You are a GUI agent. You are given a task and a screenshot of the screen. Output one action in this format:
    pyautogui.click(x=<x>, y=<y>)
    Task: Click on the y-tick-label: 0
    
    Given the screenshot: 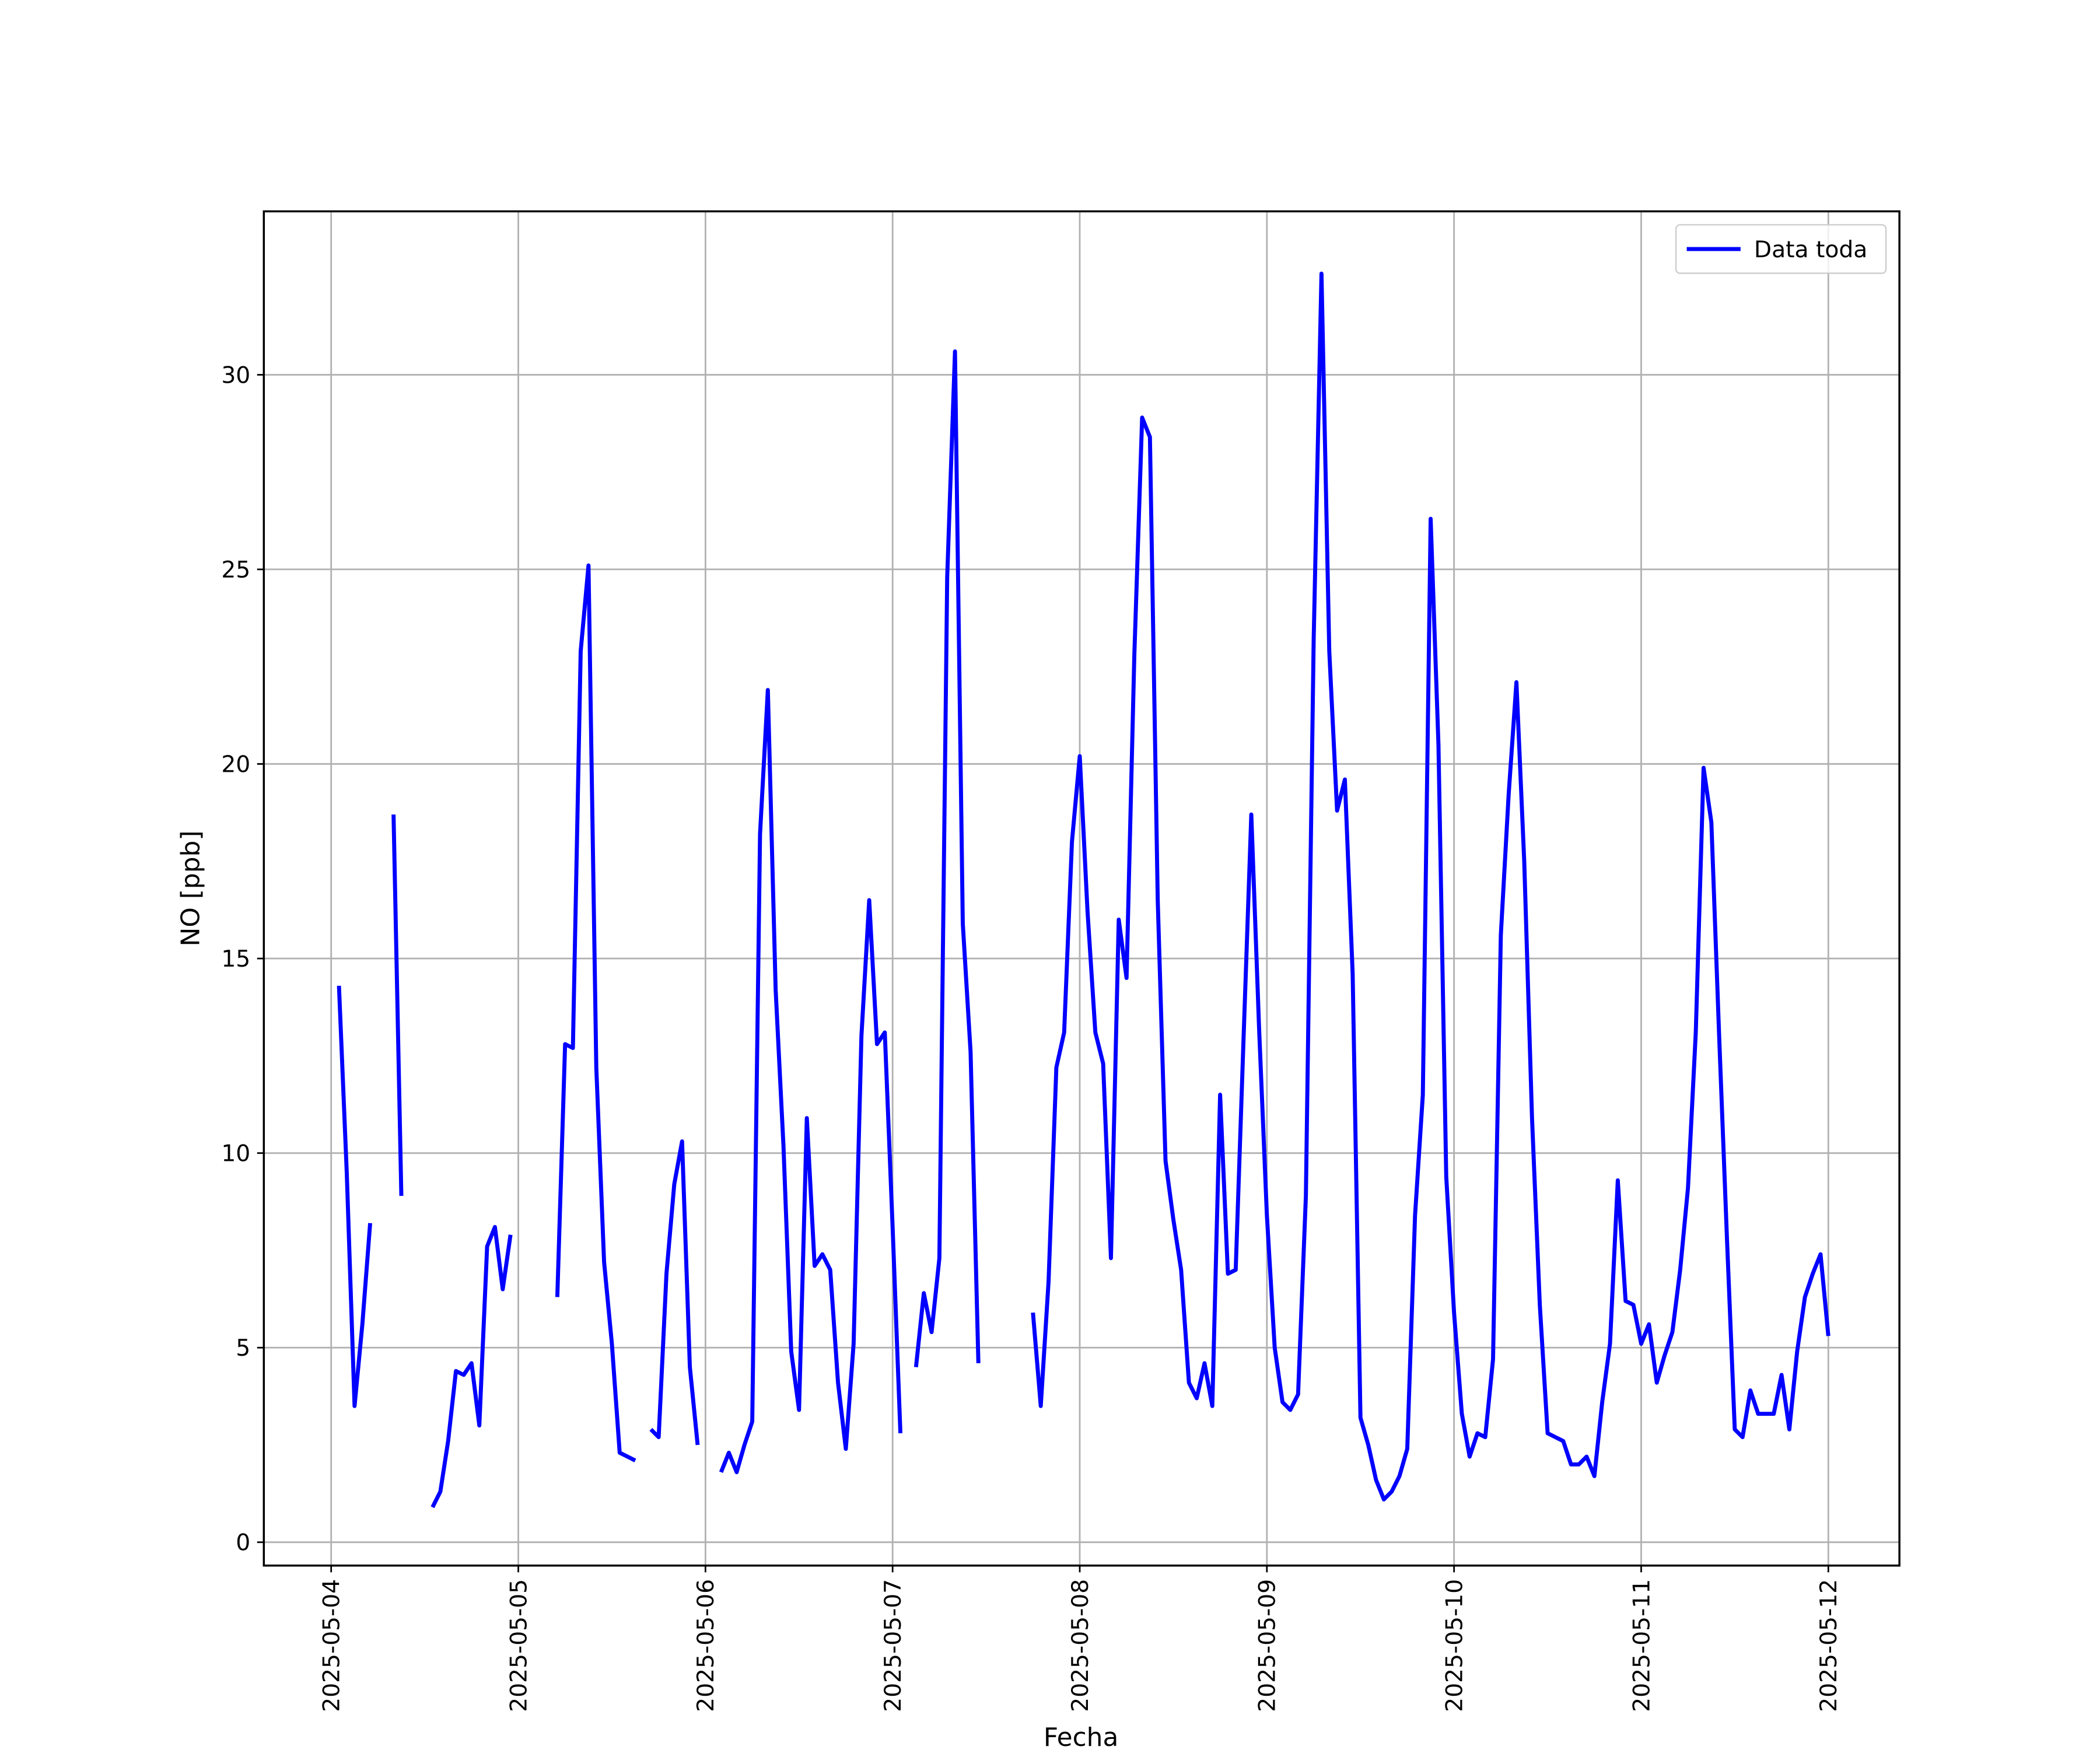 What is the action you would take?
    pyautogui.click(x=243, y=1543)
    